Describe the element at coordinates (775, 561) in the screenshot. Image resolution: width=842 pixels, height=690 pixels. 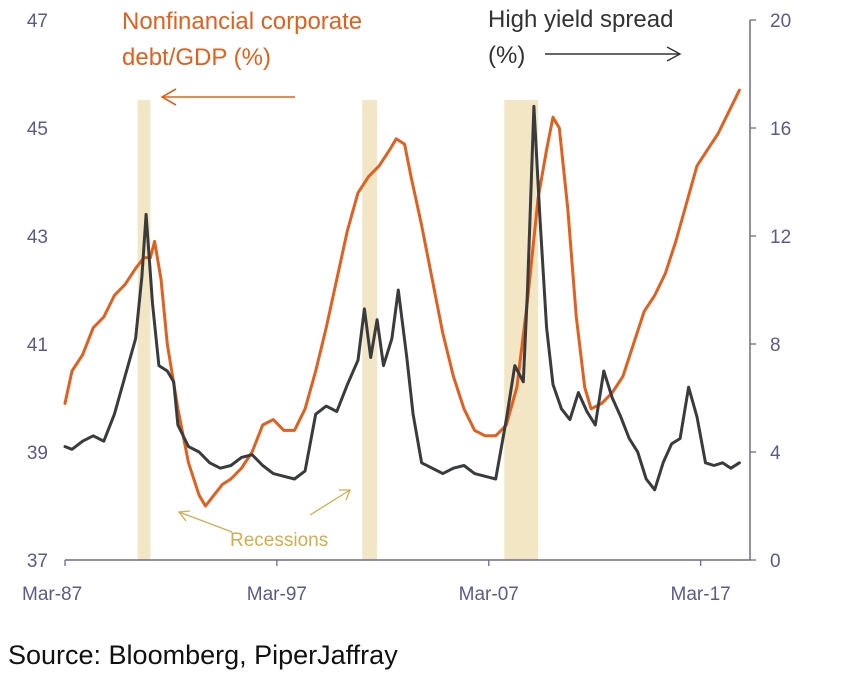
I see `right-tick-label: 0` at that location.